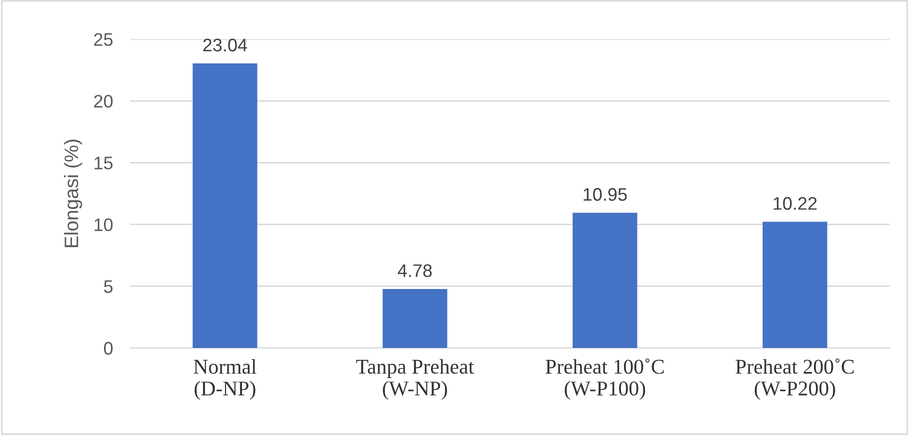 The image size is (909, 435). Describe the element at coordinates (415, 379) in the screenshot. I see `x-tick-label: Tanpa Preheat (W-NP)` at that location.